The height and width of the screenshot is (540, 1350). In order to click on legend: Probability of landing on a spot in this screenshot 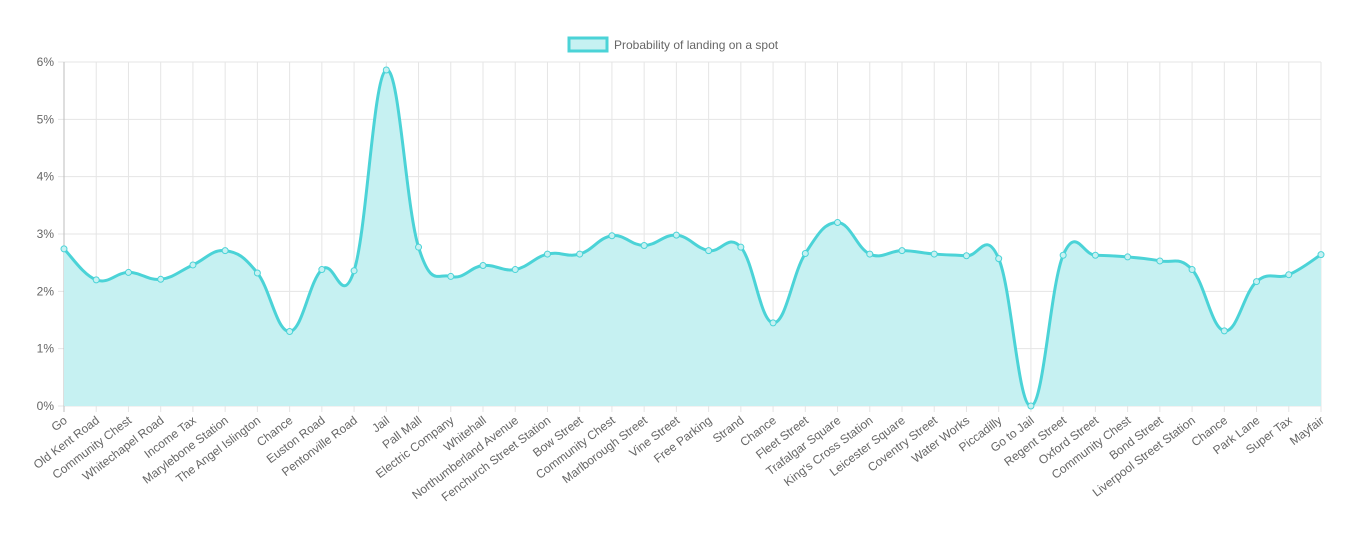, I will do `click(673, 44)`.